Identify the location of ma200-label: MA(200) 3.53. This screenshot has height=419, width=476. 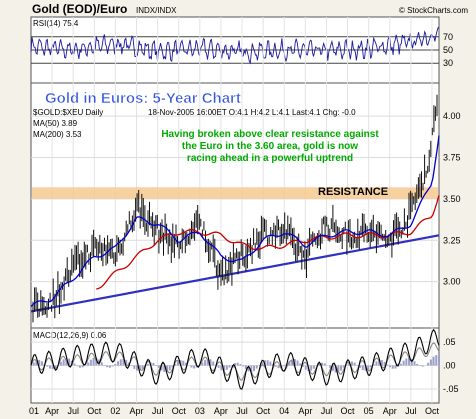
(57, 134).